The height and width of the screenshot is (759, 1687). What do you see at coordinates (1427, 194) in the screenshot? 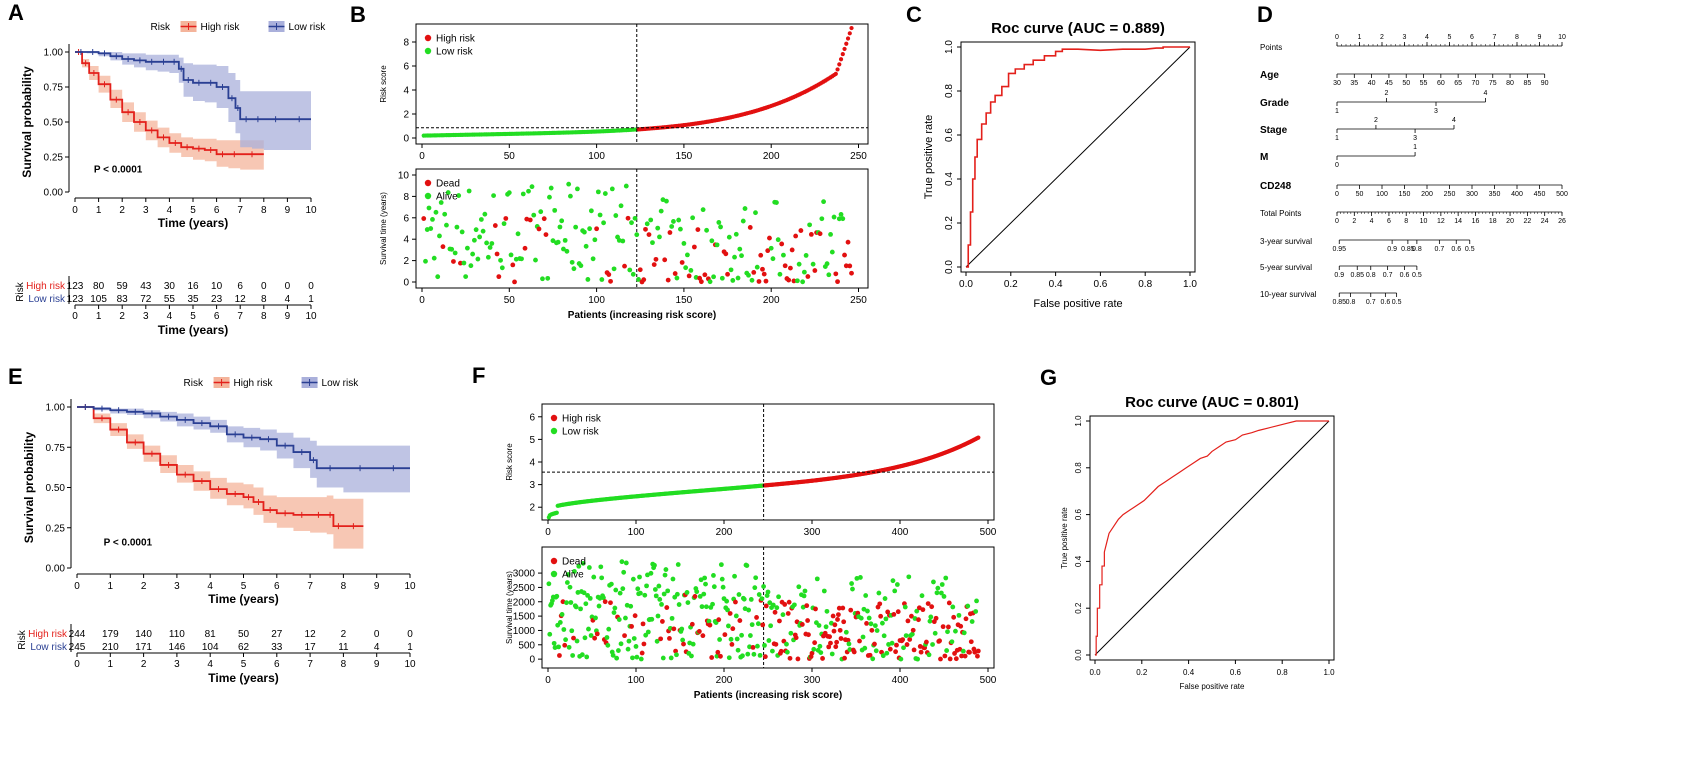
I see `nomogram-tick-label: 200` at bounding box center [1427, 194].